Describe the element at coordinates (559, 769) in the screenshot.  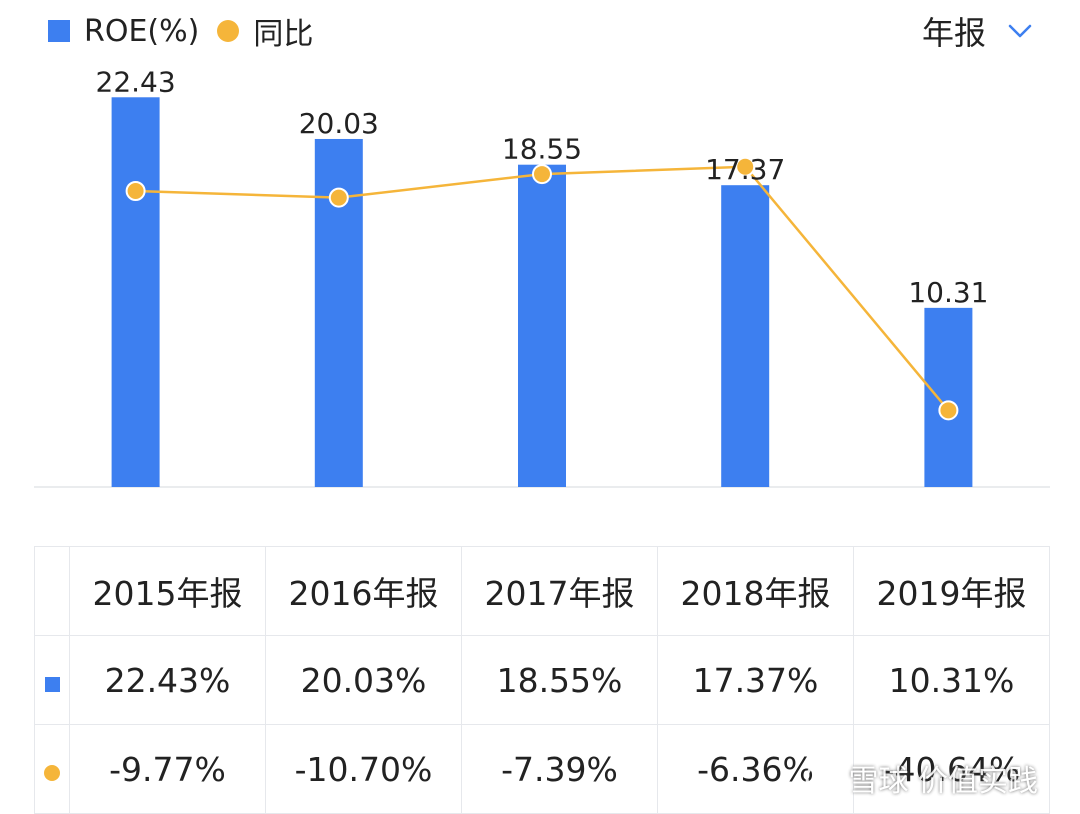
I see `table-cell: -7.39%` at that location.